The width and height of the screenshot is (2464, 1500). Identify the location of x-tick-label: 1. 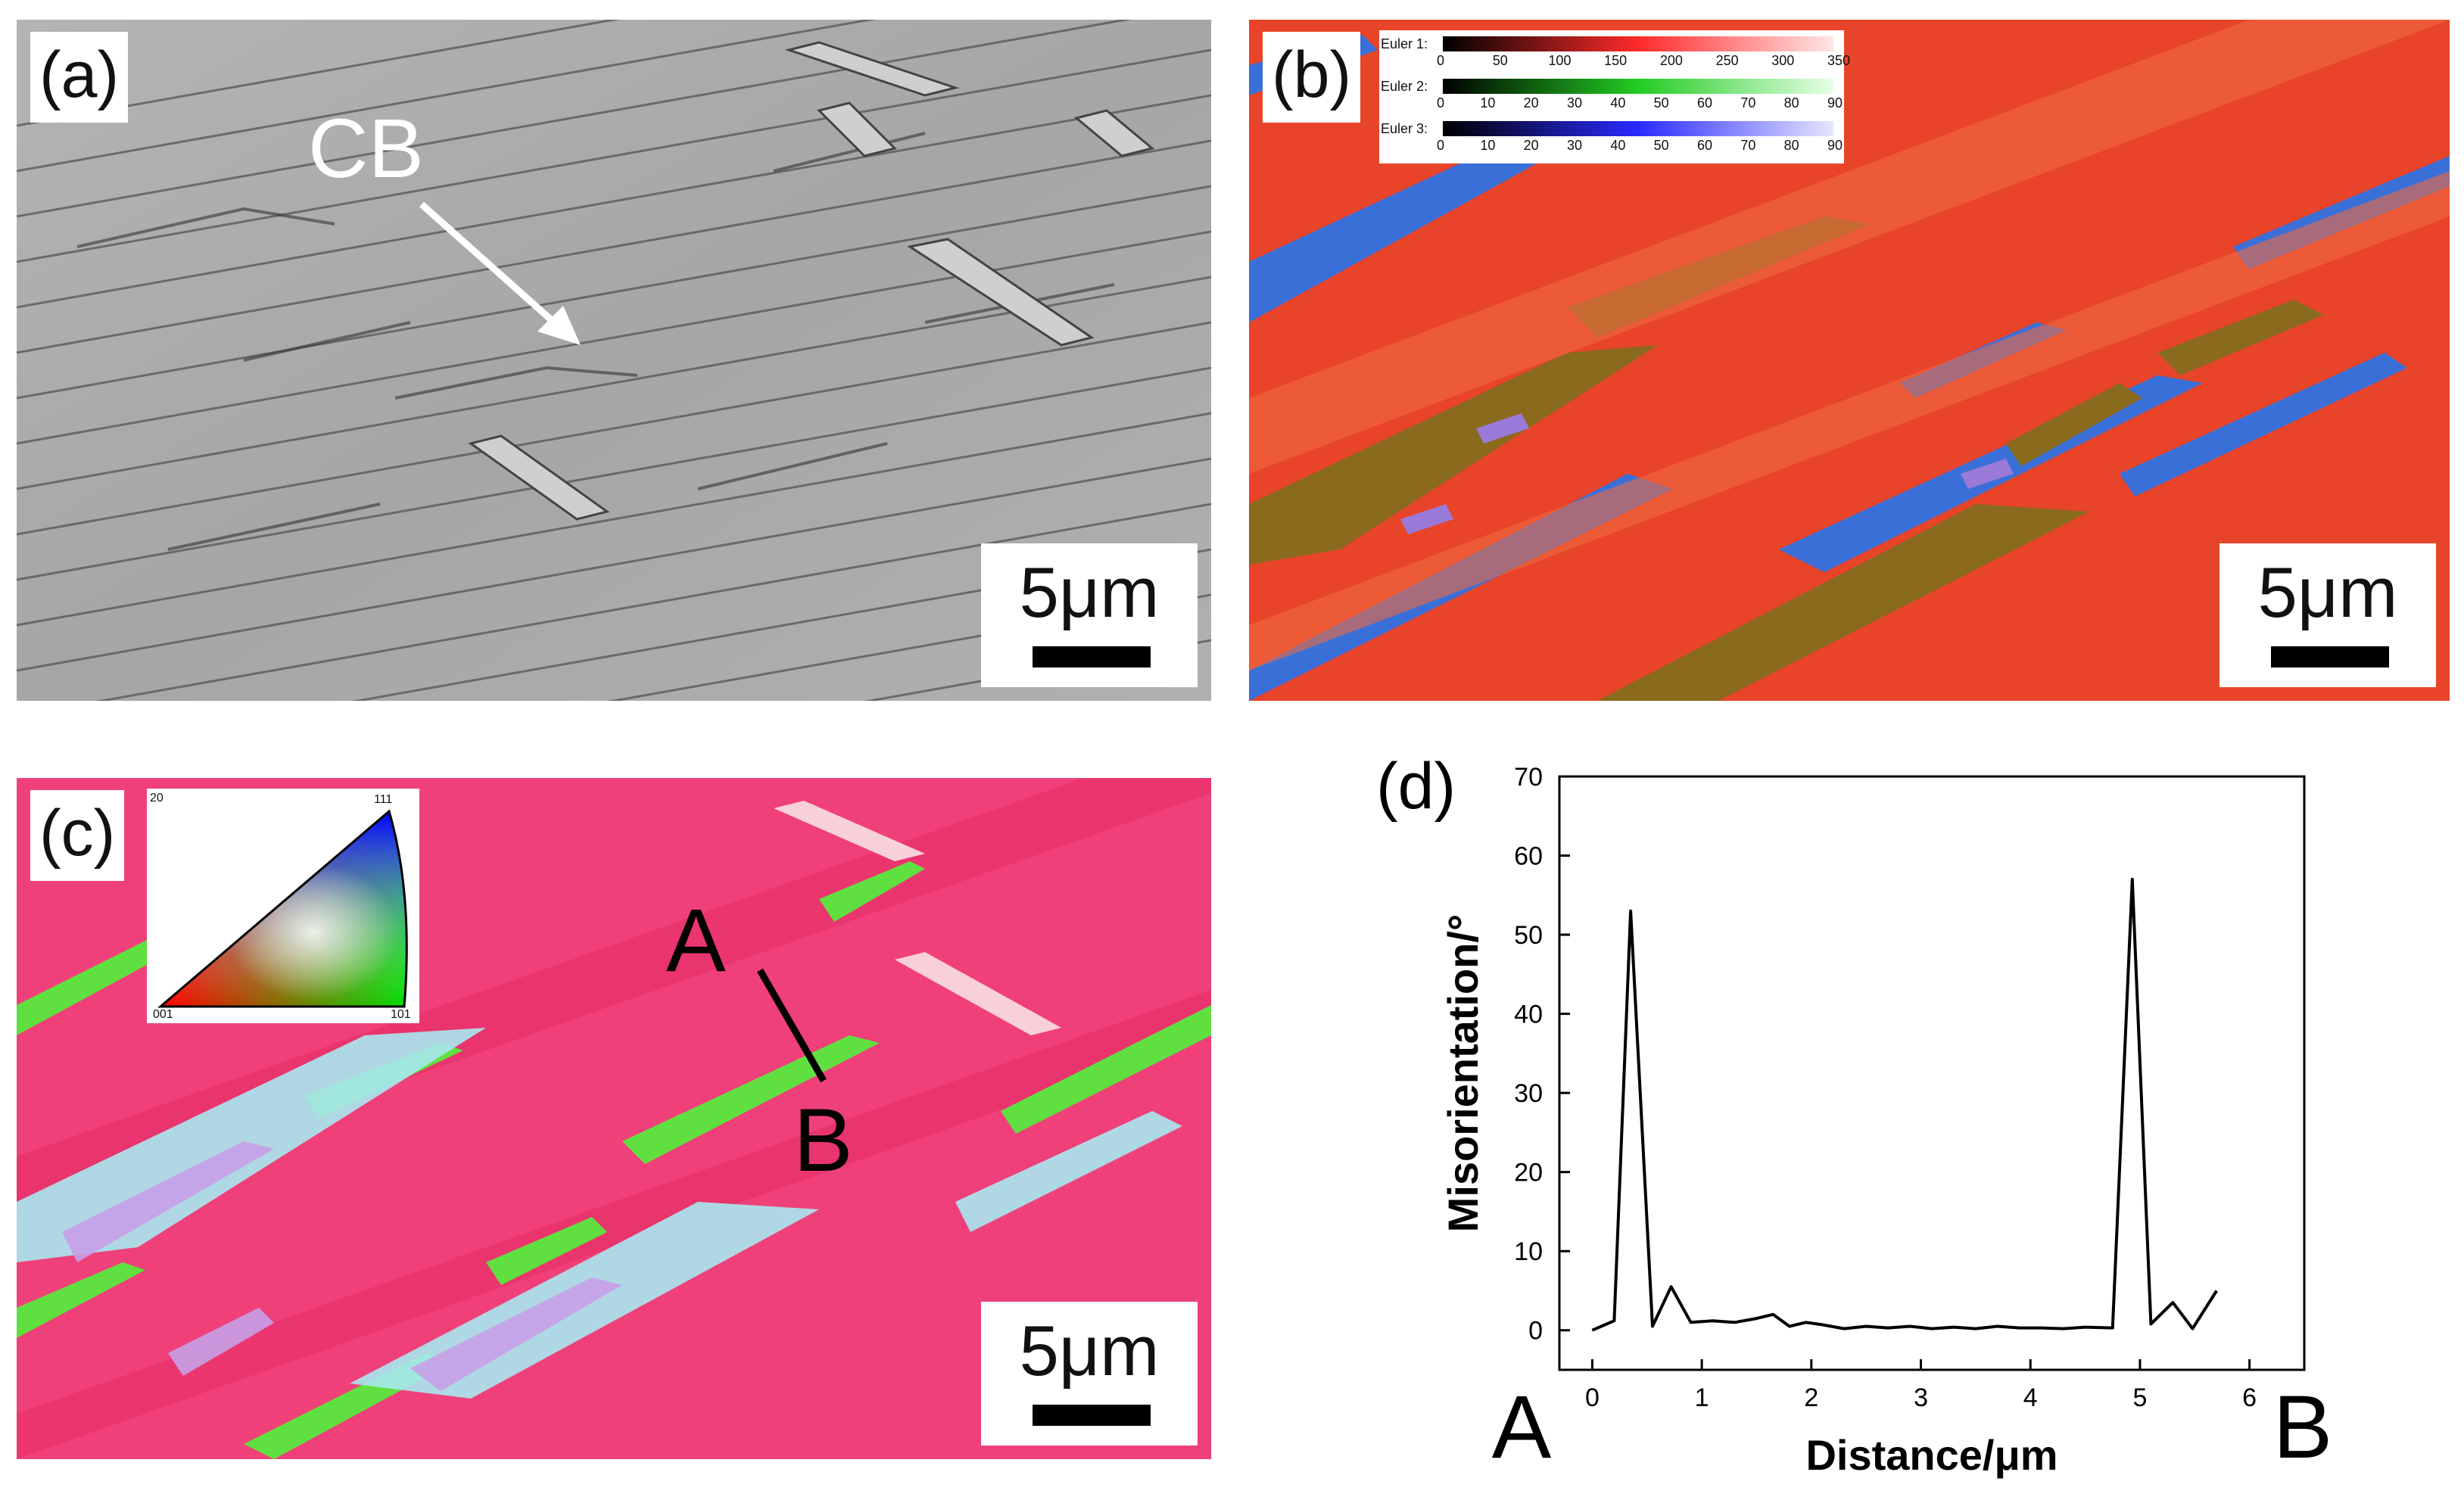
(1702, 1397).